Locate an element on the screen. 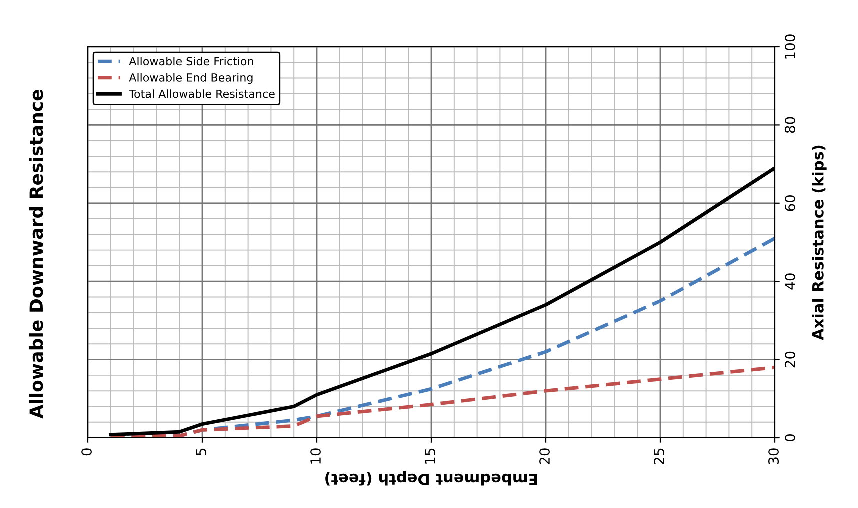 The width and height of the screenshot is (858, 508). y-tick-label: 60 is located at coordinates (790, 203).